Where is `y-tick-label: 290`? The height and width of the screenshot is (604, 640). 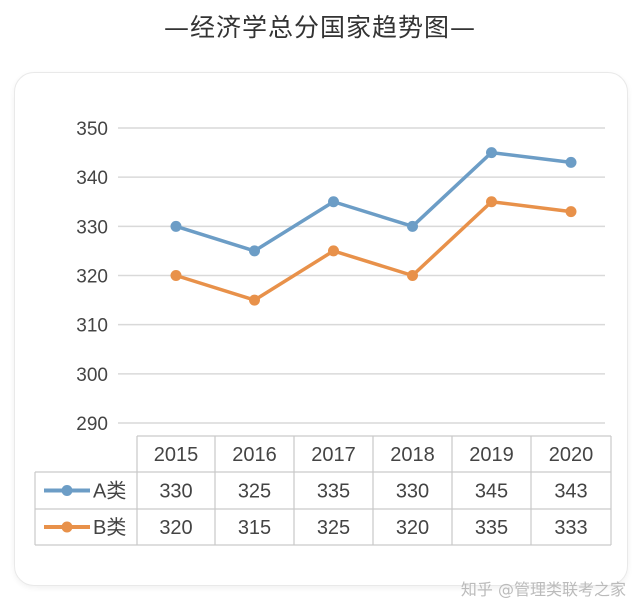 y-tick-label: 290 is located at coordinates (92, 424).